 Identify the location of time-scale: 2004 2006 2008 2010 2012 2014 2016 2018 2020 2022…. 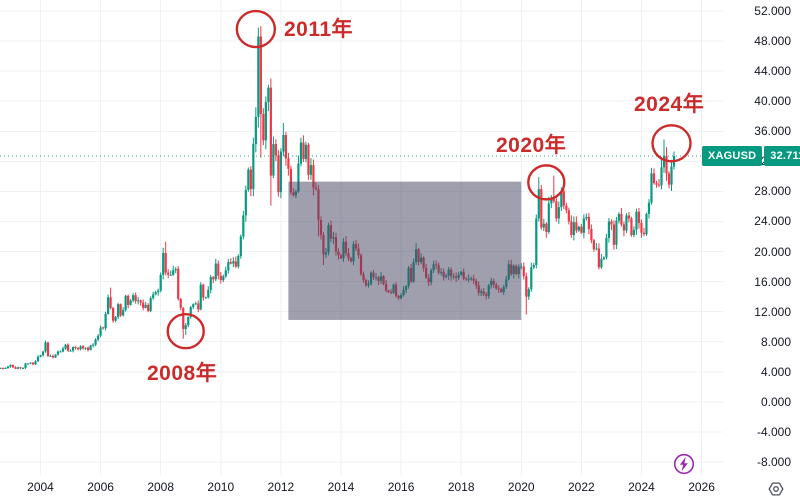
(400, 487).